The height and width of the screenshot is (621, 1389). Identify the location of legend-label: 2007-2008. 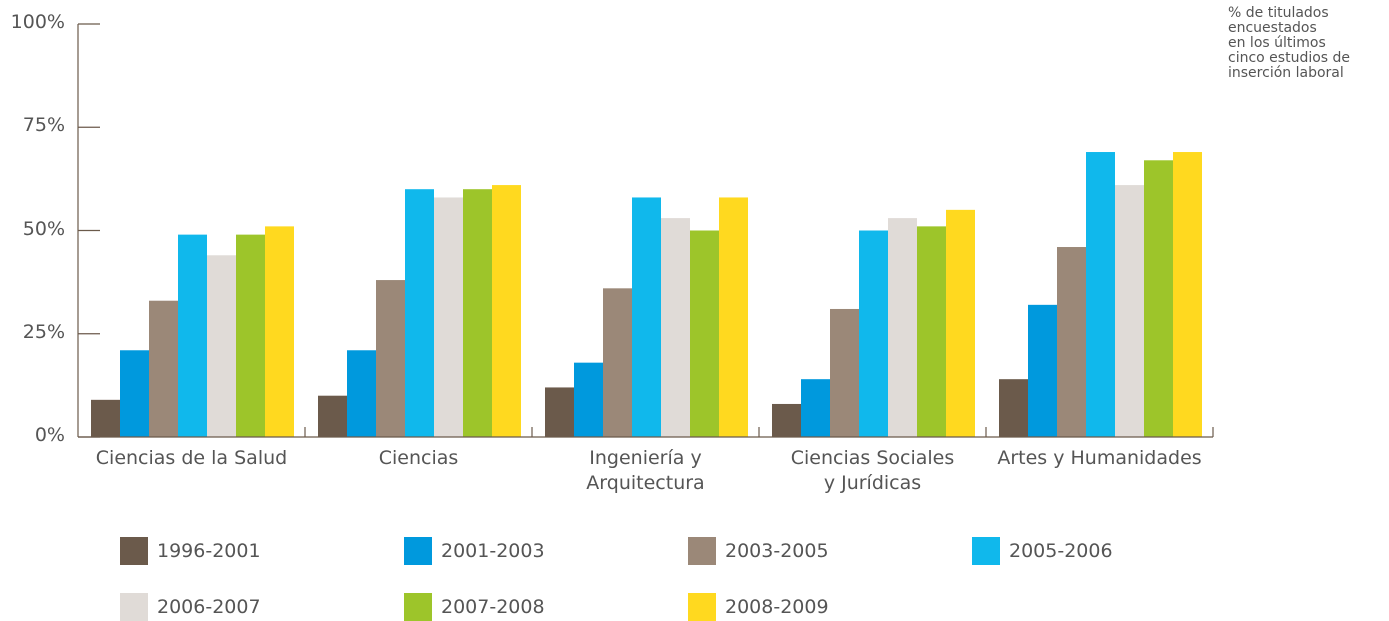
(493, 607).